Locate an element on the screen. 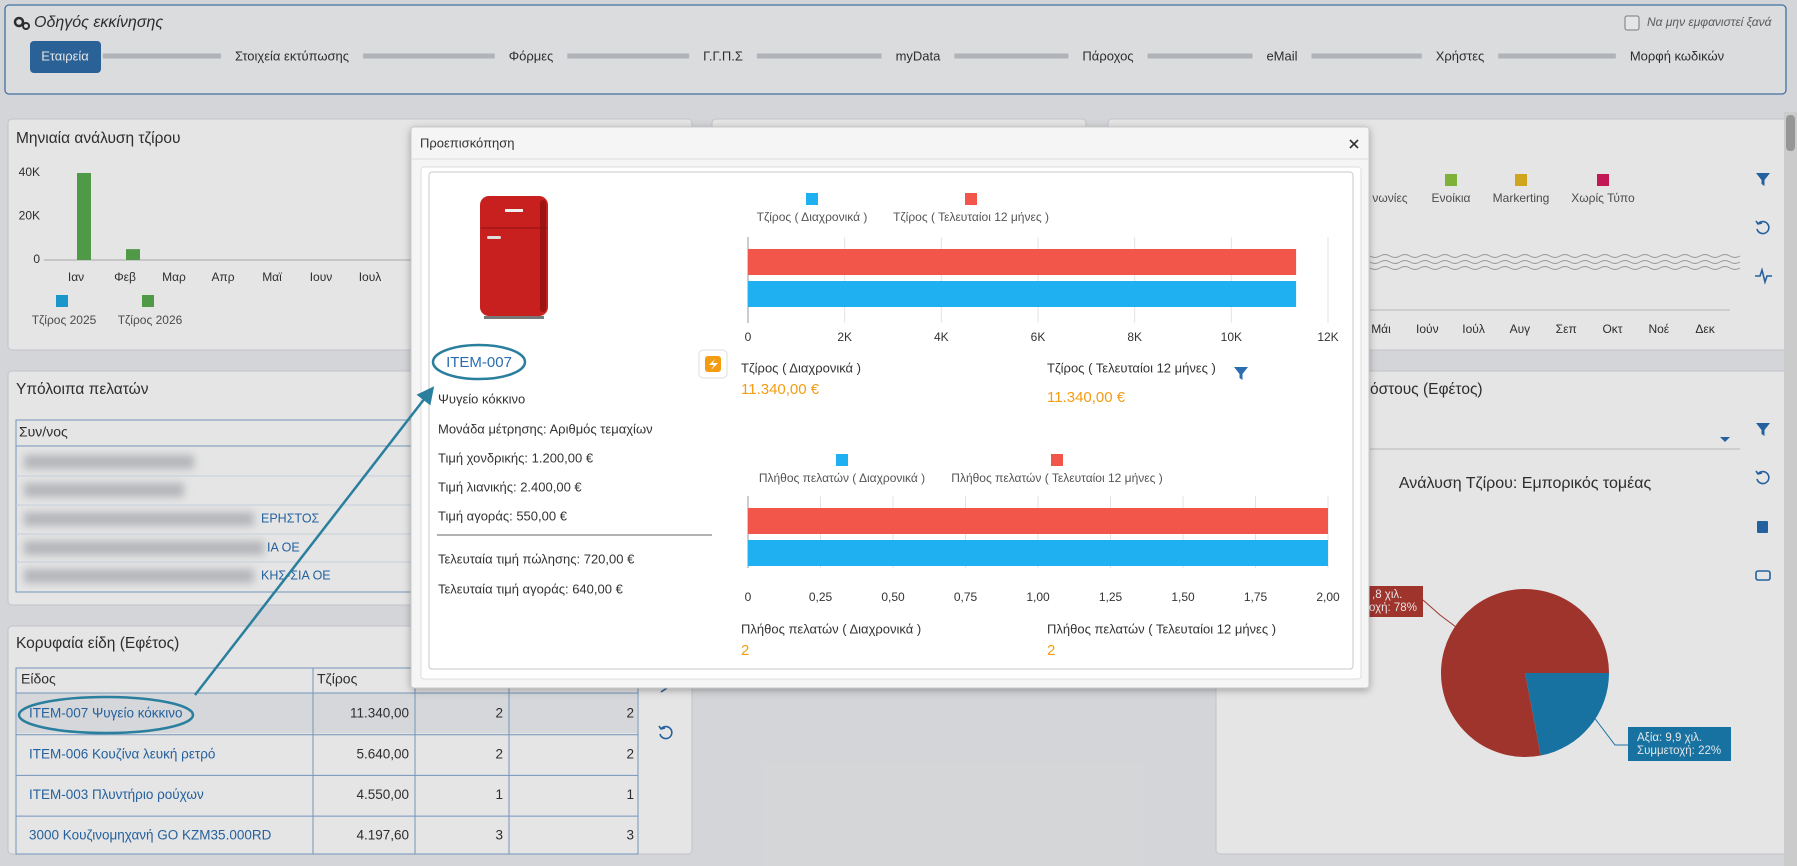  table-cell: 11.340,00 is located at coordinates (379, 713).